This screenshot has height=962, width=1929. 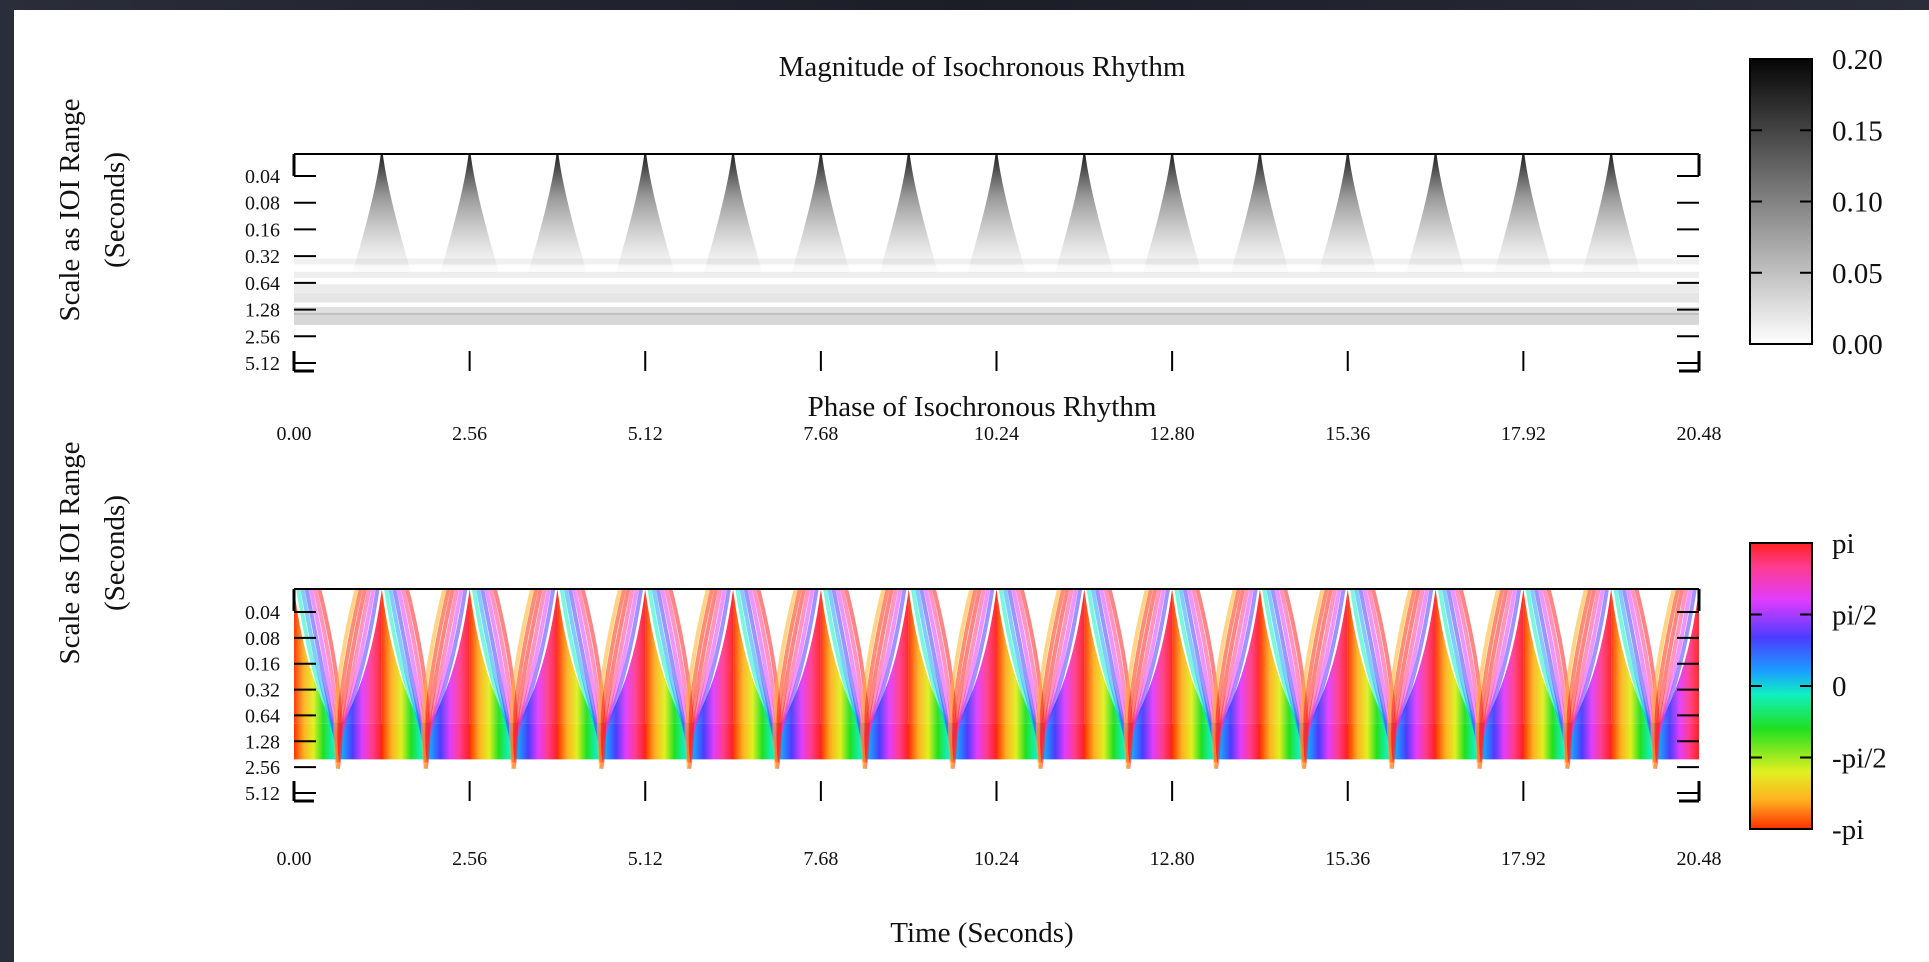 I want to click on magnitude-ylabel-line2: (Seconds), so click(x=115, y=210).